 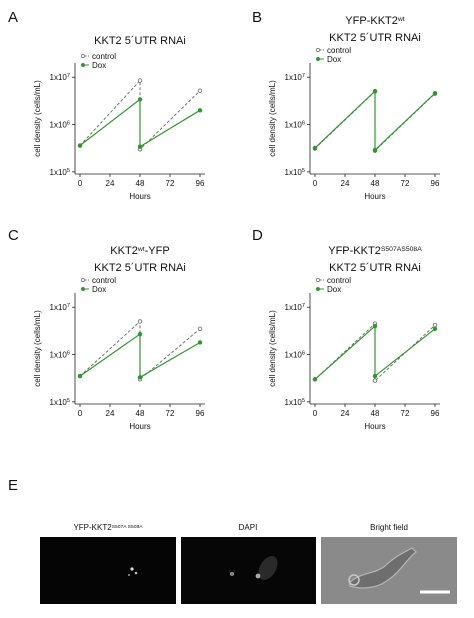 What do you see at coordinates (248, 570) in the screenshot?
I see `microscopy-images` at bounding box center [248, 570].